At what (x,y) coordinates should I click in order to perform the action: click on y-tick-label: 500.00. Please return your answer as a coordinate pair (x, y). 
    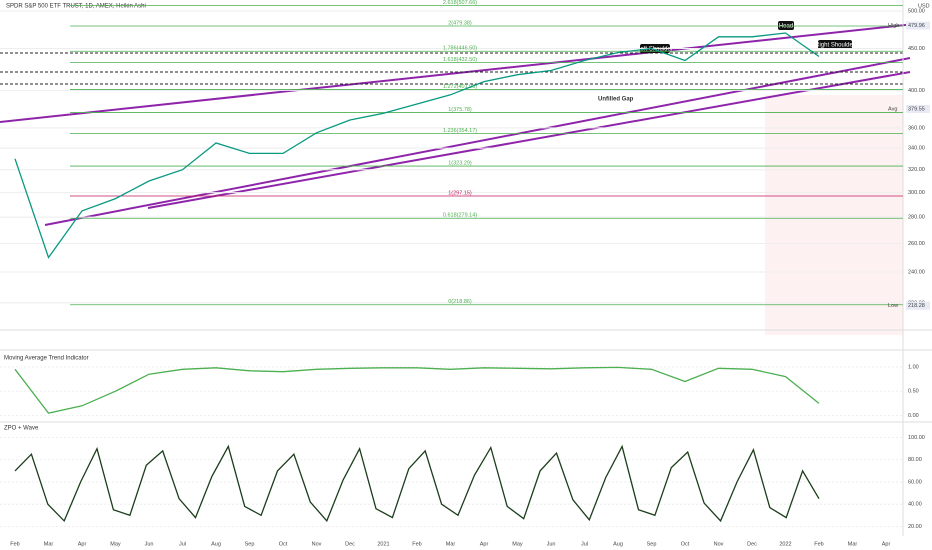
    Looking at the image, I should click on (916, 11).